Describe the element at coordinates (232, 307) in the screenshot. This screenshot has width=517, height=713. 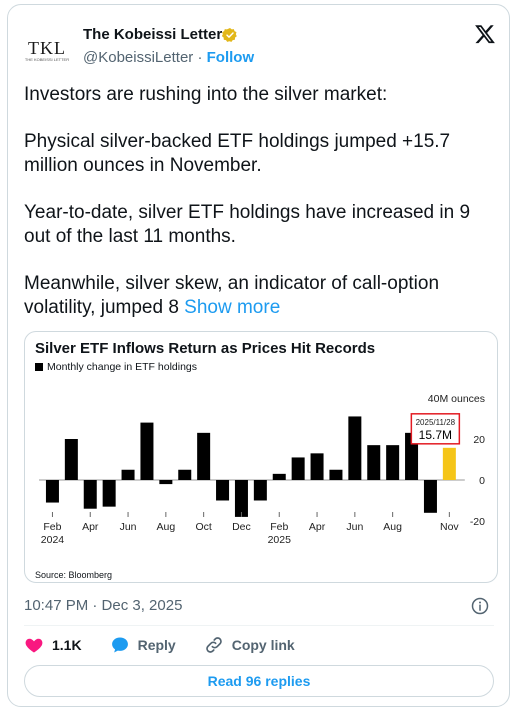
I see `show-more-link: Show more` at that location.